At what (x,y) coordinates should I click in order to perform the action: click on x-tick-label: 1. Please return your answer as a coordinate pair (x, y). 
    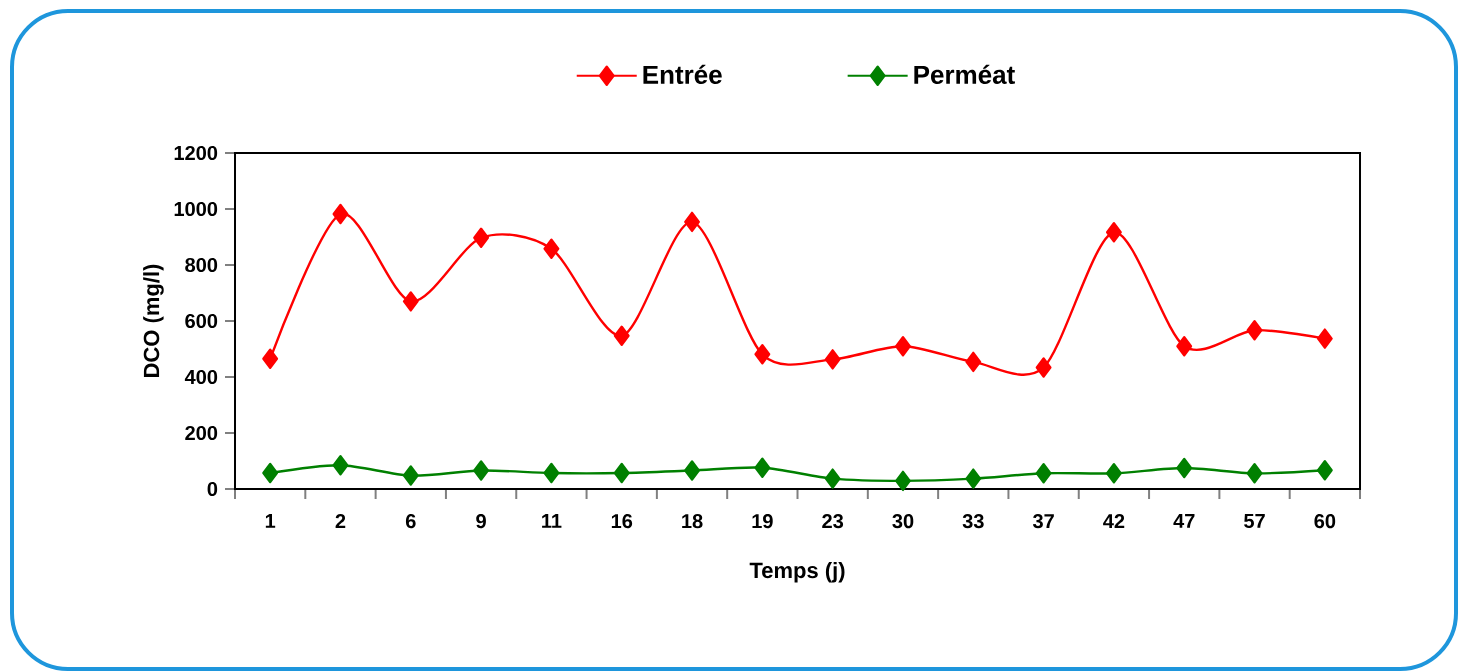
    Looking at the image, I should click on (270, 521).